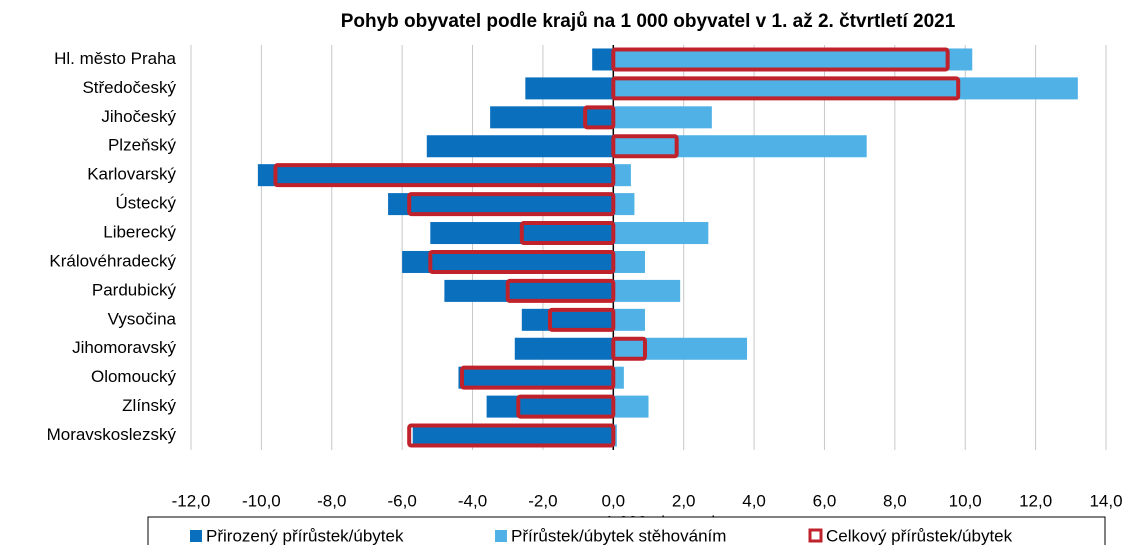 This screenshot has width=1129, height=545. I want to click on x-tick-label: 10,0, so click(965, 500).